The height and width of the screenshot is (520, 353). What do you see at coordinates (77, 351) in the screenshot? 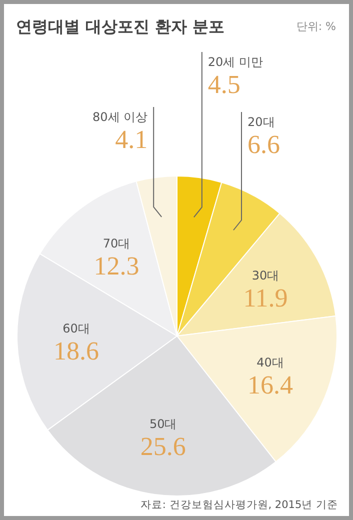
I see `data-label: 18.6` at bounding box center [77, 351].